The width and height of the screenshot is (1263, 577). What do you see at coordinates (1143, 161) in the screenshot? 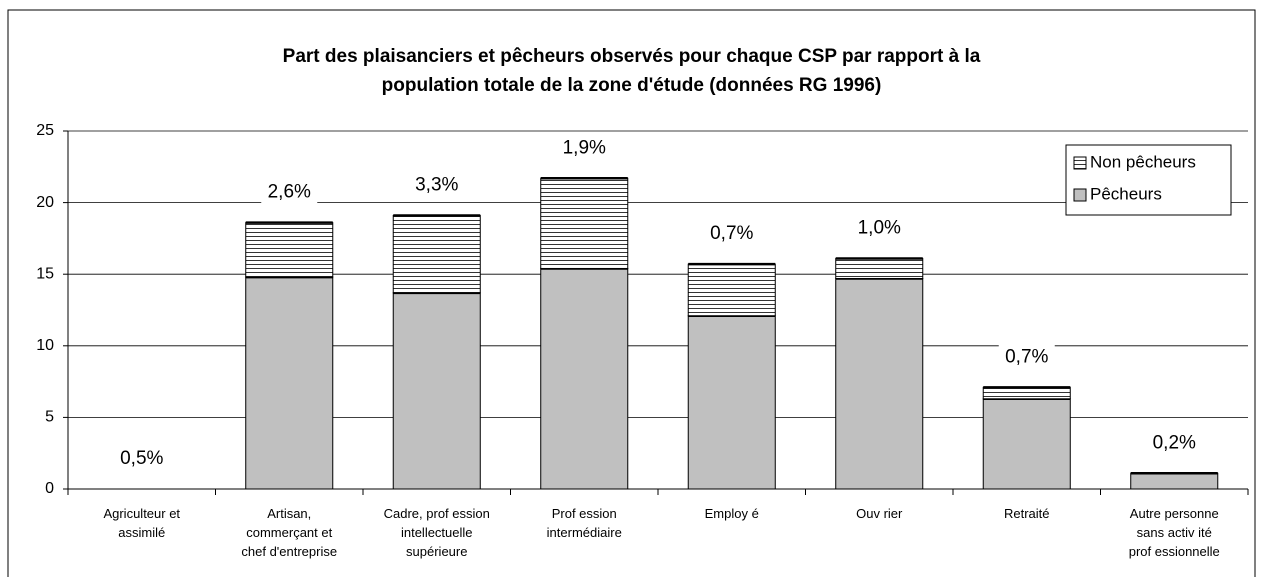
I see `legend-label: Non pêcheurs` at bounding box center [1143, 161].